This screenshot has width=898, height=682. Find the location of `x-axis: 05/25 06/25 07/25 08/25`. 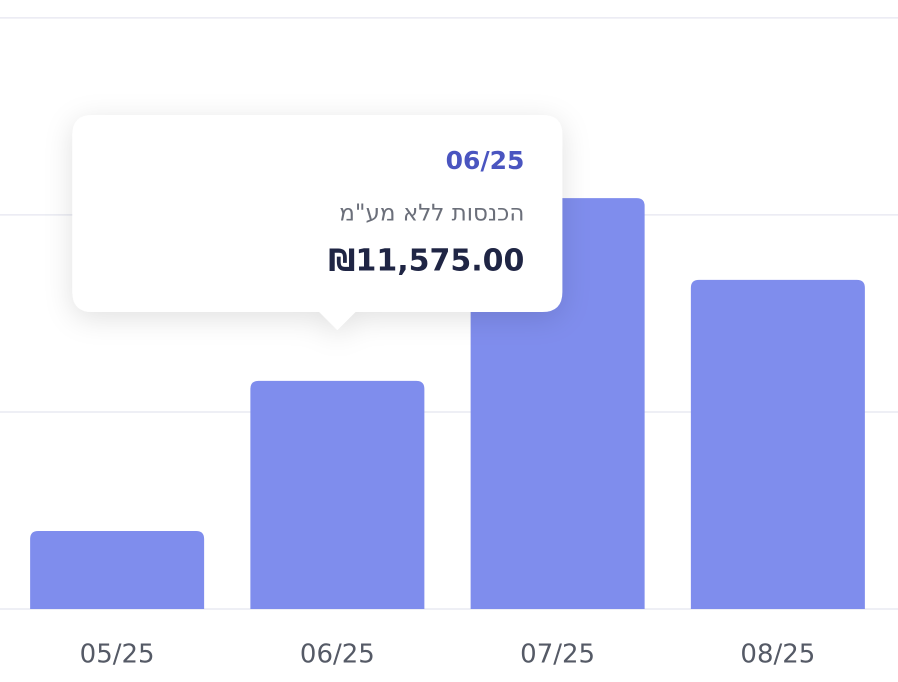

x-axis: 05/25 06/25 07/25 08/25 is located at coordinates (448, 655).